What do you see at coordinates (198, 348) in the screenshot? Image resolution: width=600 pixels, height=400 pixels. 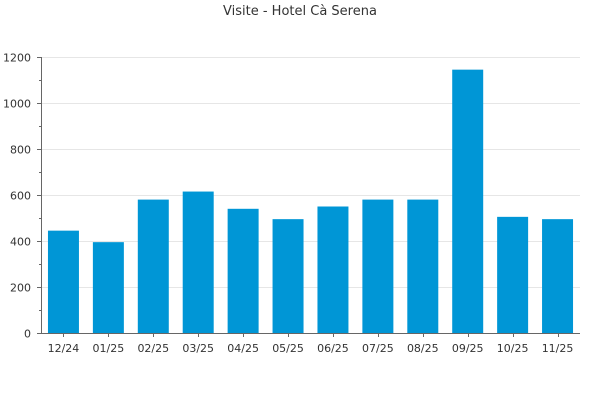 I see `x-tick-label: 03/25` at bounding box center [198, 348].